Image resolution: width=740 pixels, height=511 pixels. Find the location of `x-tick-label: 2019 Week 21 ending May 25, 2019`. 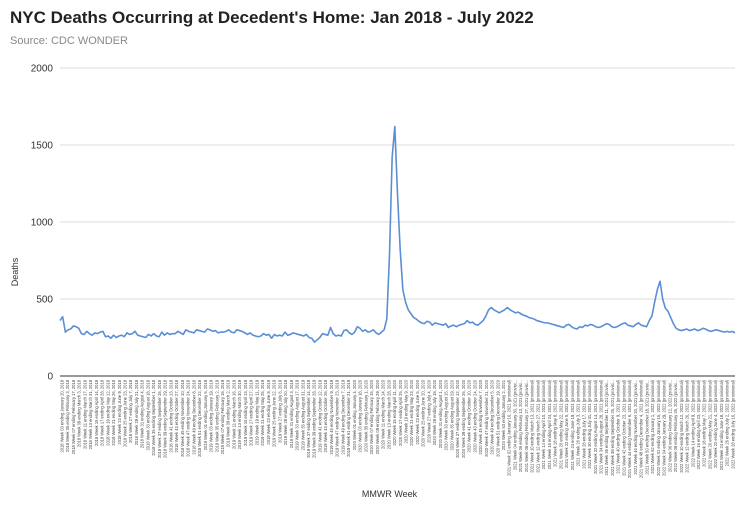

x-tick-label: 2019 Week 21 ending May 25, 2019 is located at coordinates (262, 412).